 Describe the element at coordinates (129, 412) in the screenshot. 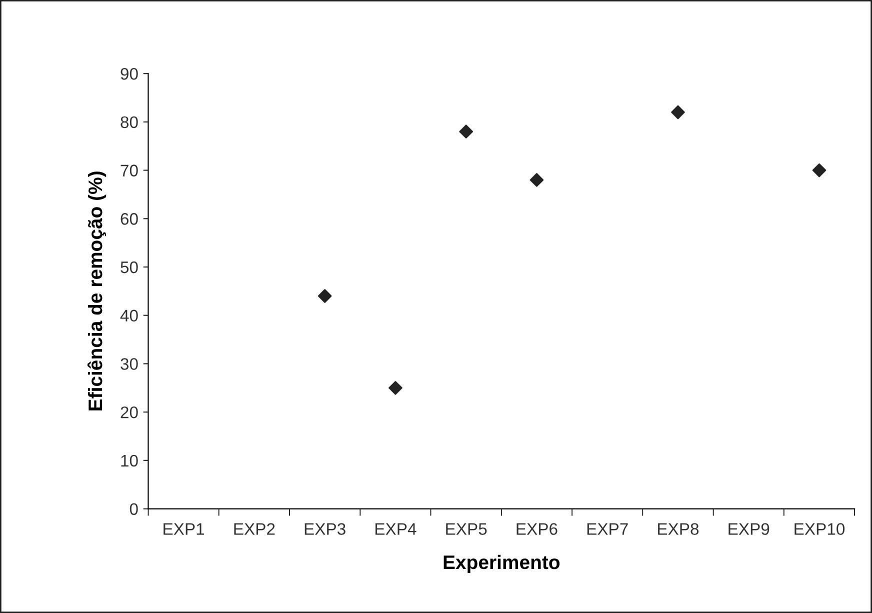

I see `y-tick-label: 20` at that location.